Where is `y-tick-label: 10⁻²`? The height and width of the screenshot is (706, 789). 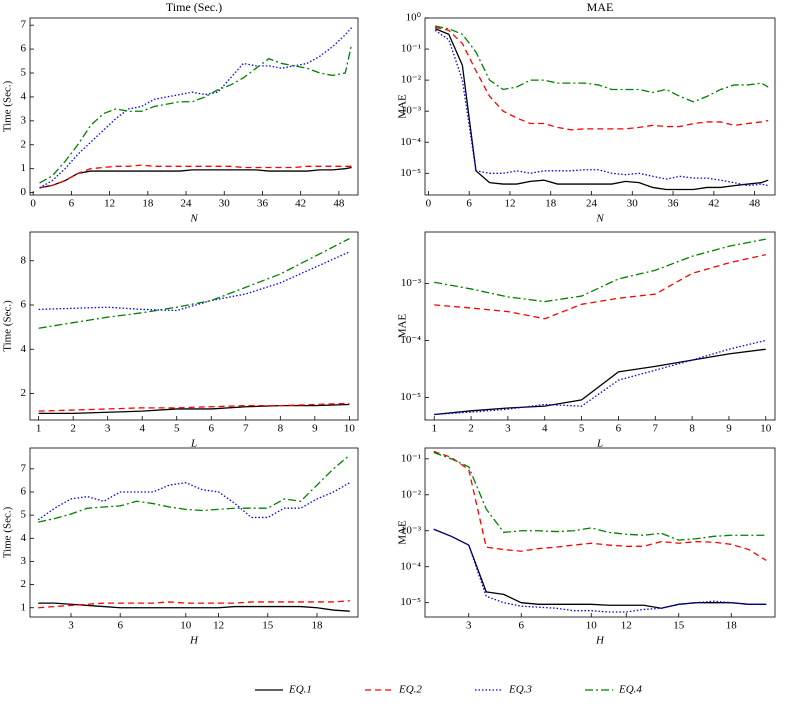 y-tick-label: 10⁻² is located at coordinates (411, 494).